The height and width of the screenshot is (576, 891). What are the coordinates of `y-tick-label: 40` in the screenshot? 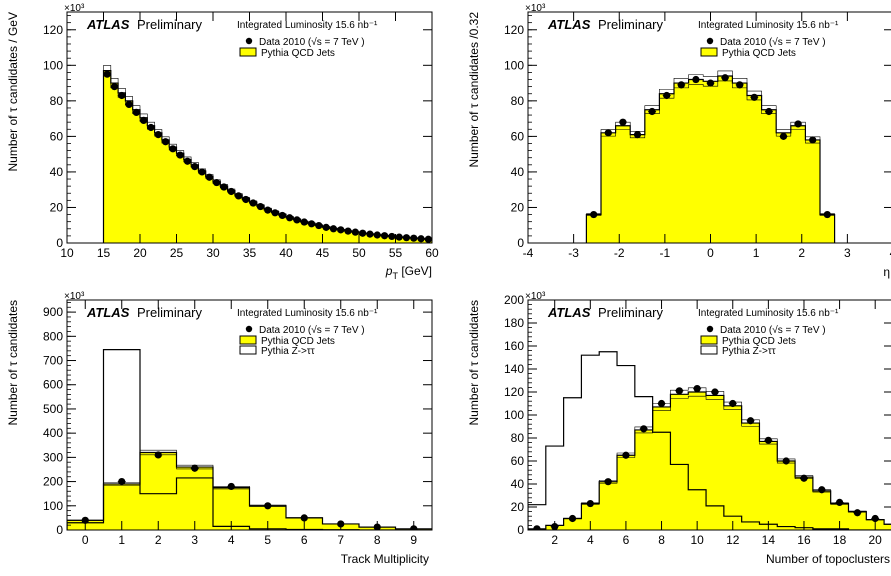 It's located at (518, 484).